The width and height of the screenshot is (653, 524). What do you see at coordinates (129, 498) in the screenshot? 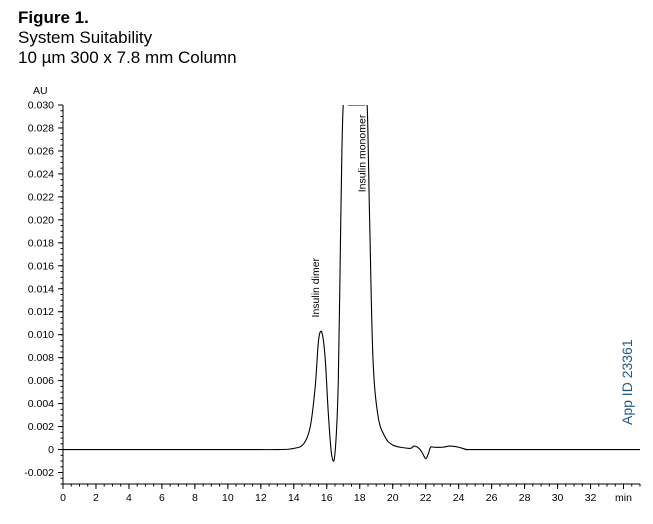
I see `x-tick-label: 4` at bounding box center [129, 498].